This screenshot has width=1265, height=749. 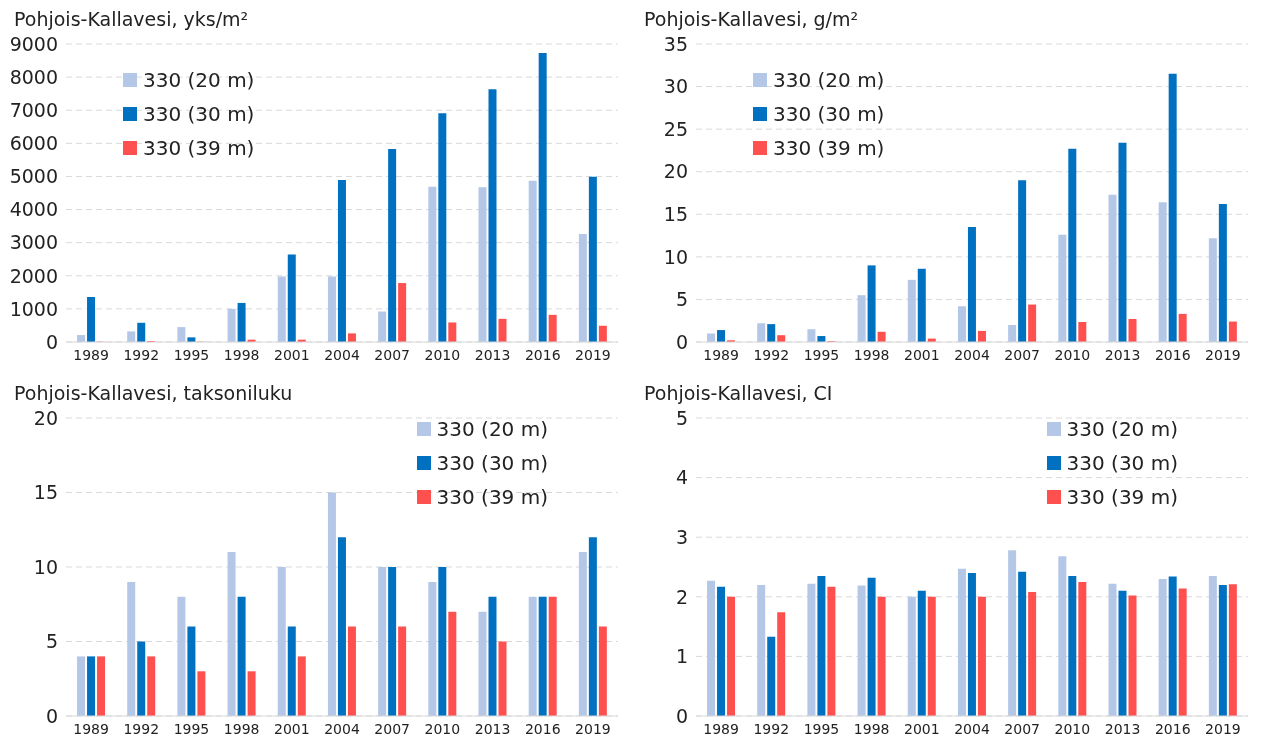 What do you see at coordinates (681, 596) in the screenshot?
I see `y-tick-label: 2` at bounding box center [681, 596].